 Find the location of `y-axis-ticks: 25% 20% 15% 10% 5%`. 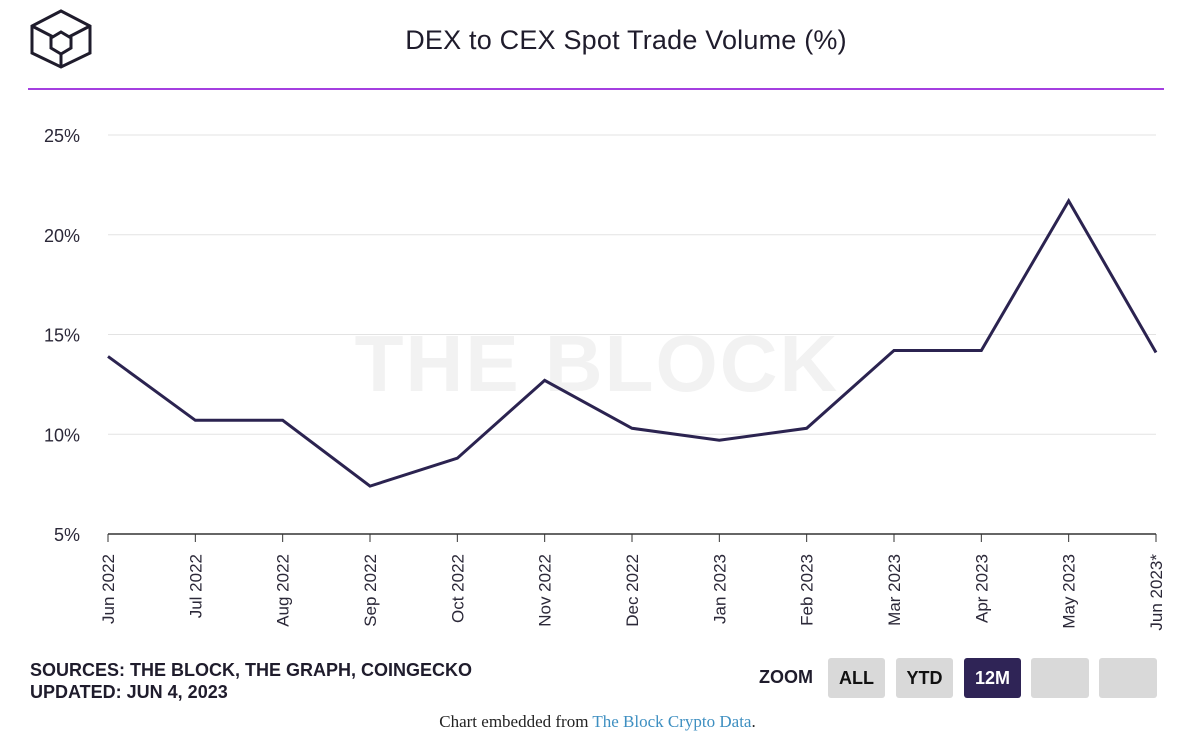

y-axis-ticks: 25% 20% 15% 10% 5% is located at coordinates (62, 335).